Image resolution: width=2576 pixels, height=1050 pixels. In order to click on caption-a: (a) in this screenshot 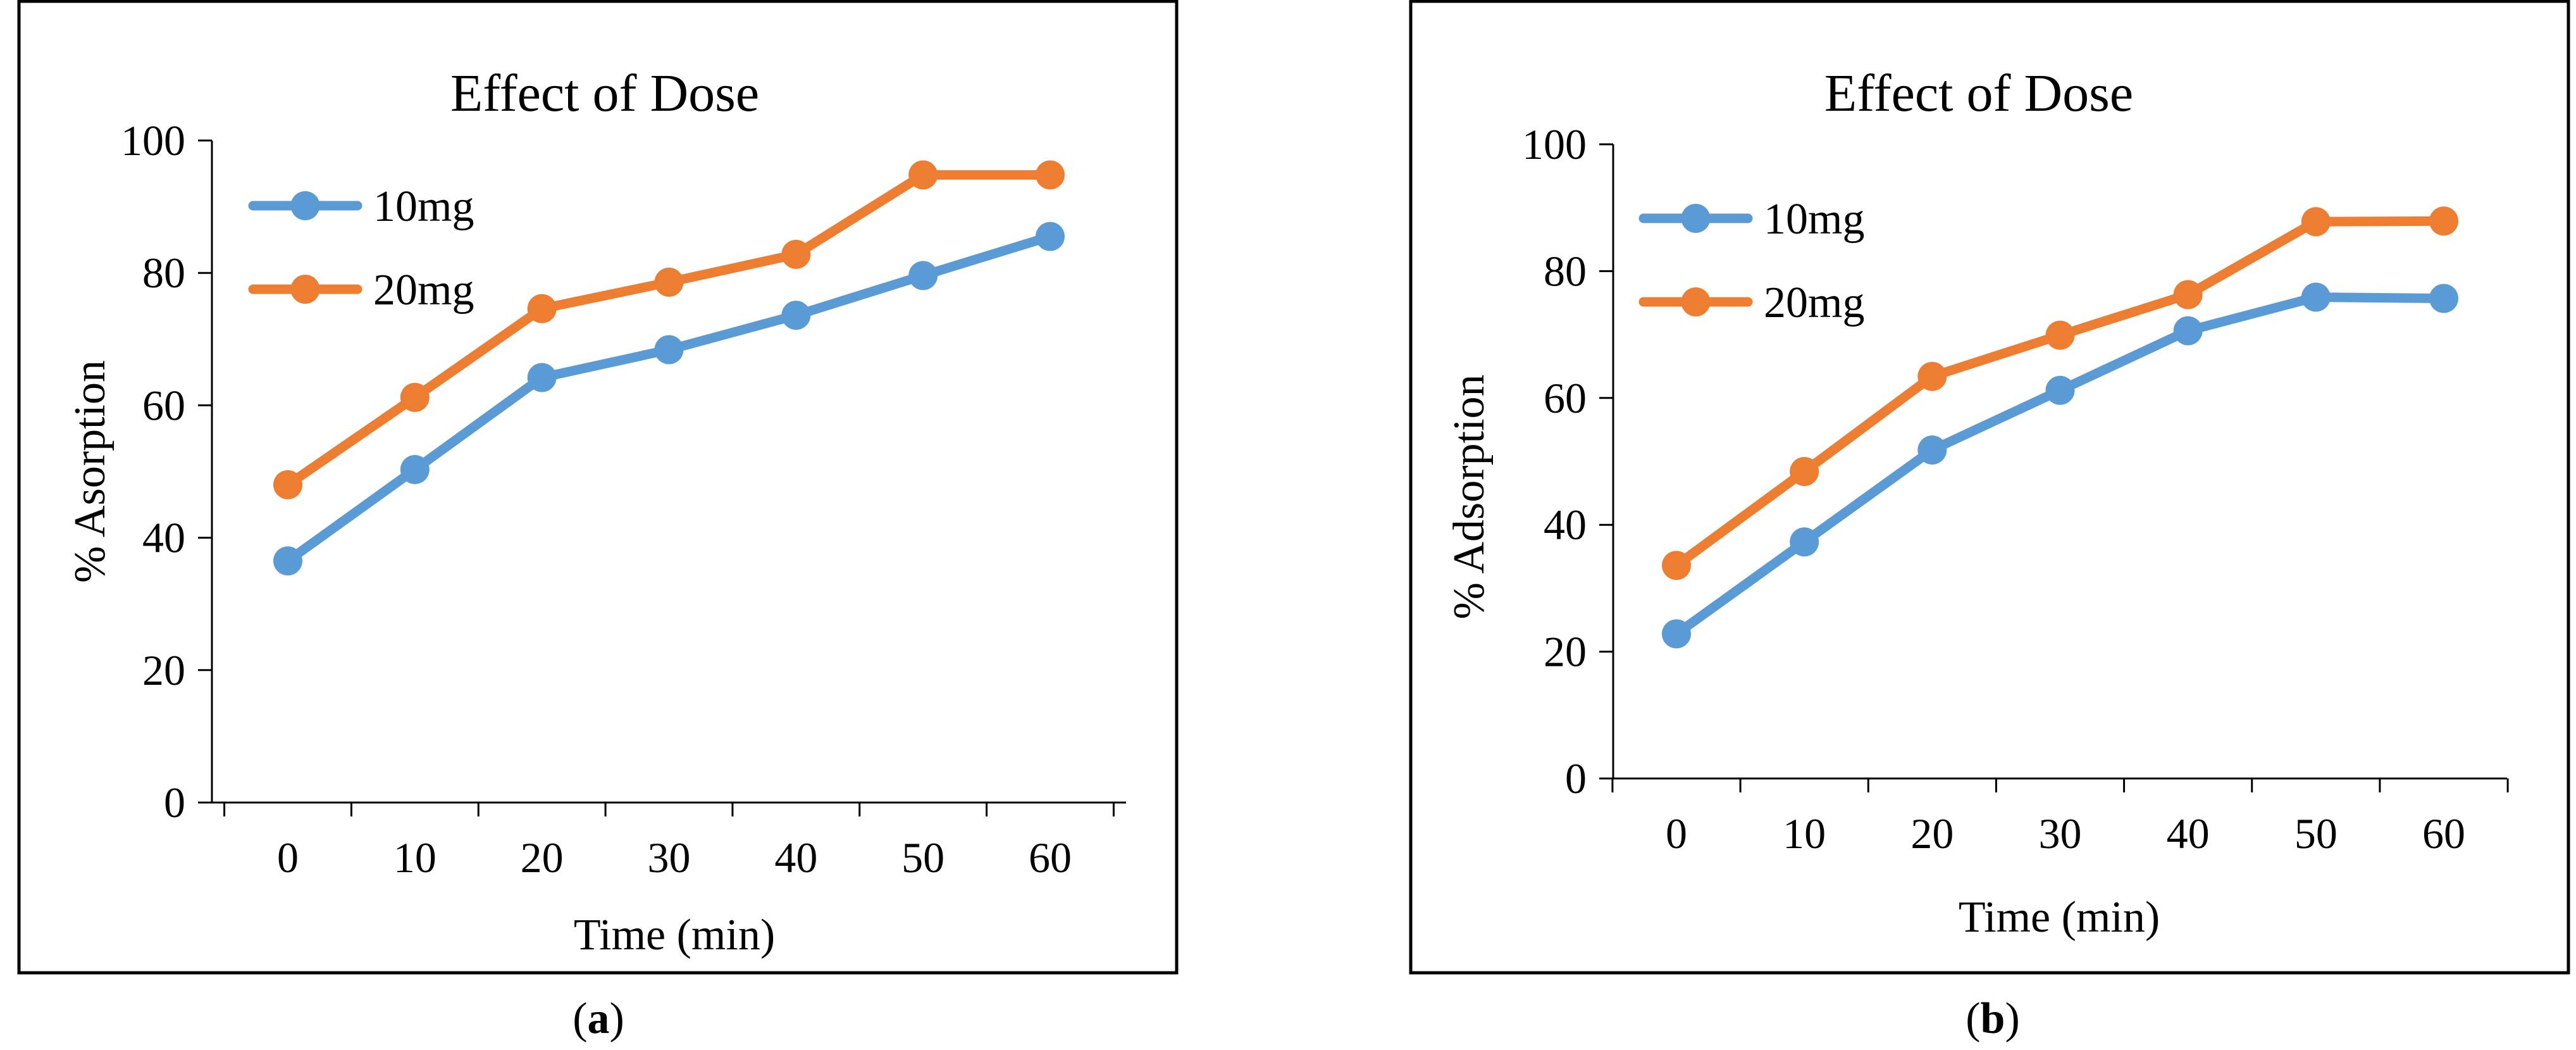, I will do `click(598, 1019)`.